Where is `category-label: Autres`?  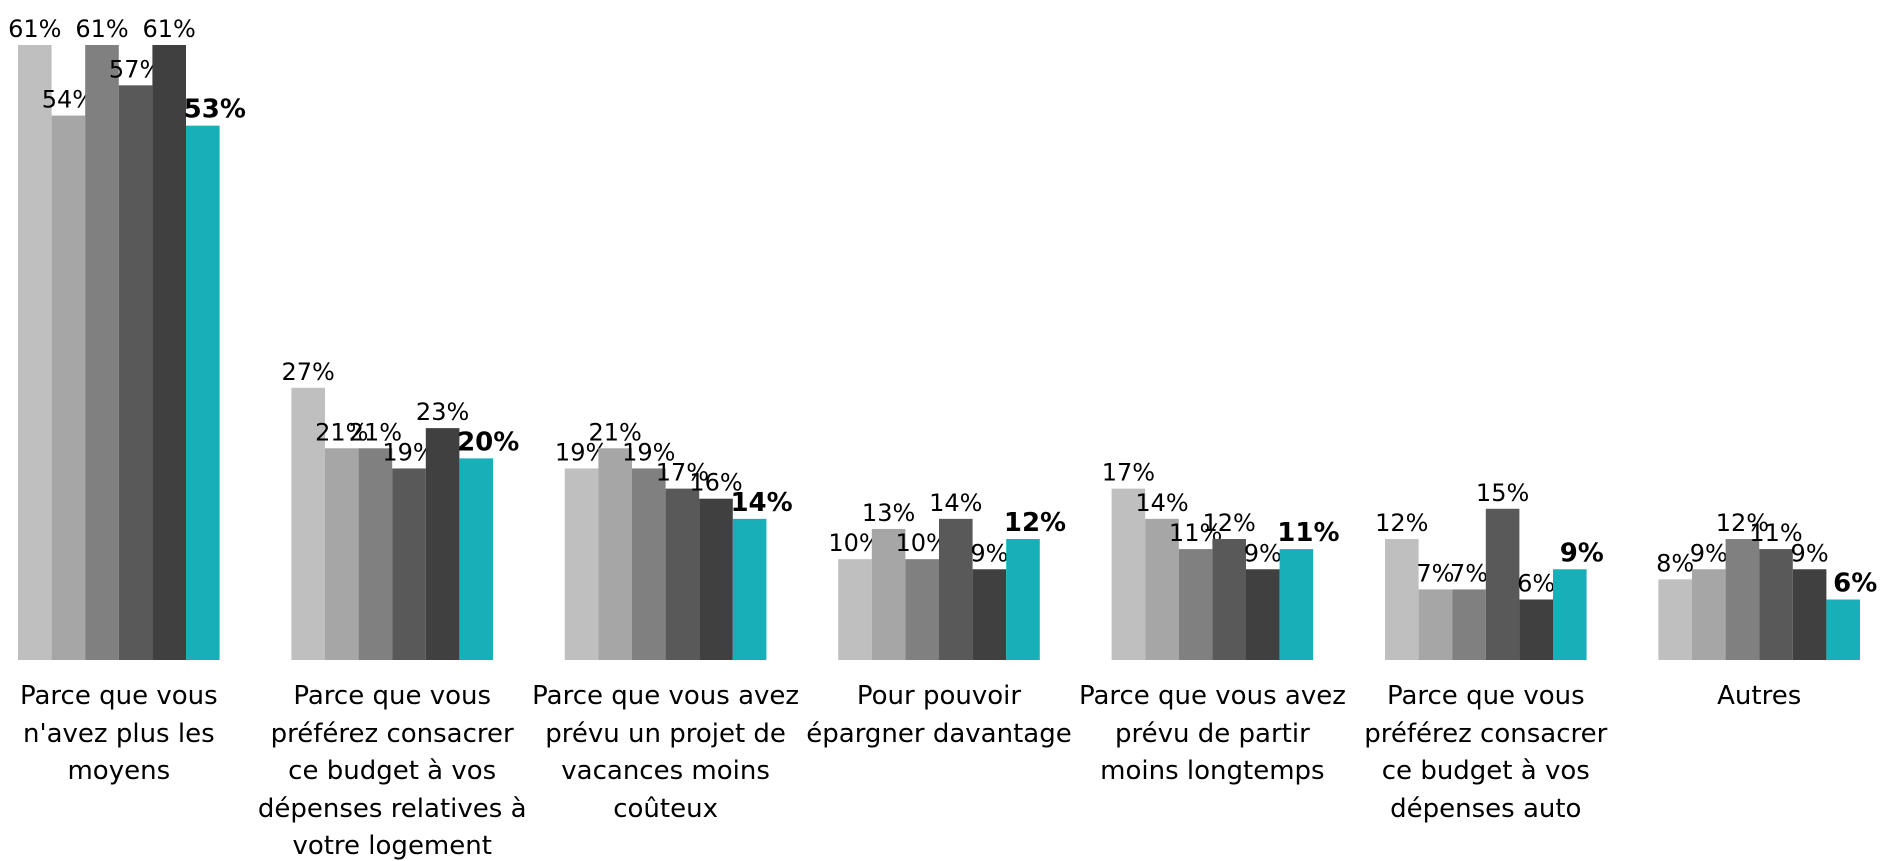
category-label: Autres is located at coordinates (1759, 696).